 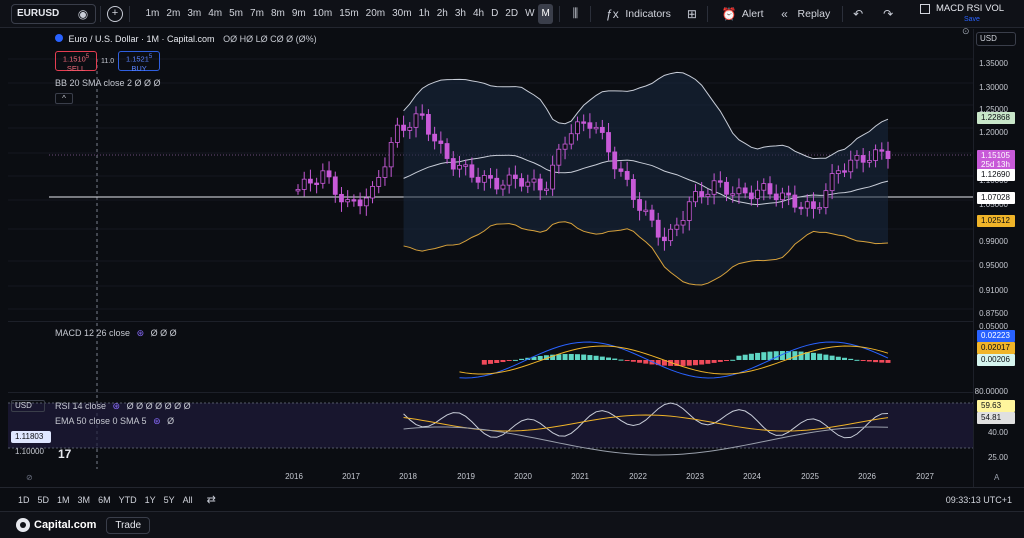 What do you see at coordinates (116, 333) in the screenshot?
I see `macd-legend: MACD 12 26 close ⊛ Ø Ø Ø` at bounding box center [116, 333].